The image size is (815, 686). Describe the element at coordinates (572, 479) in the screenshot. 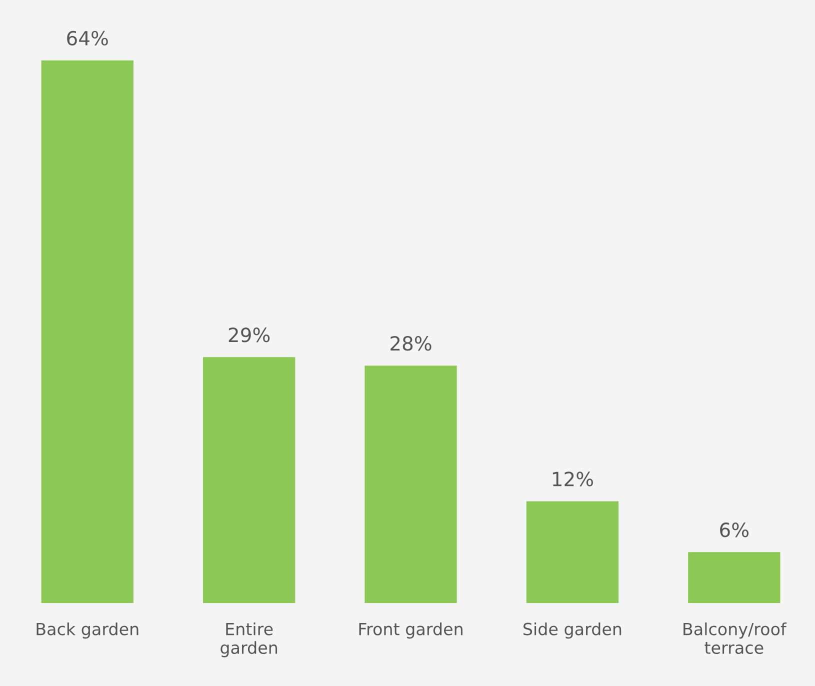

I see `data-label: 12%` at that location.